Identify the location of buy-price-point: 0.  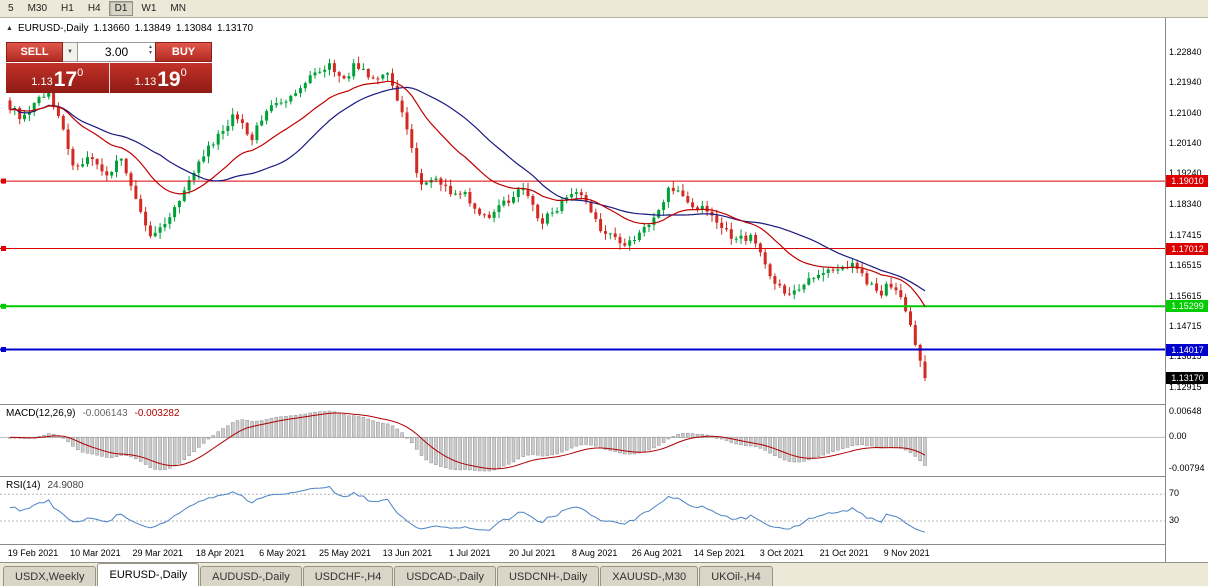
(183, 73).